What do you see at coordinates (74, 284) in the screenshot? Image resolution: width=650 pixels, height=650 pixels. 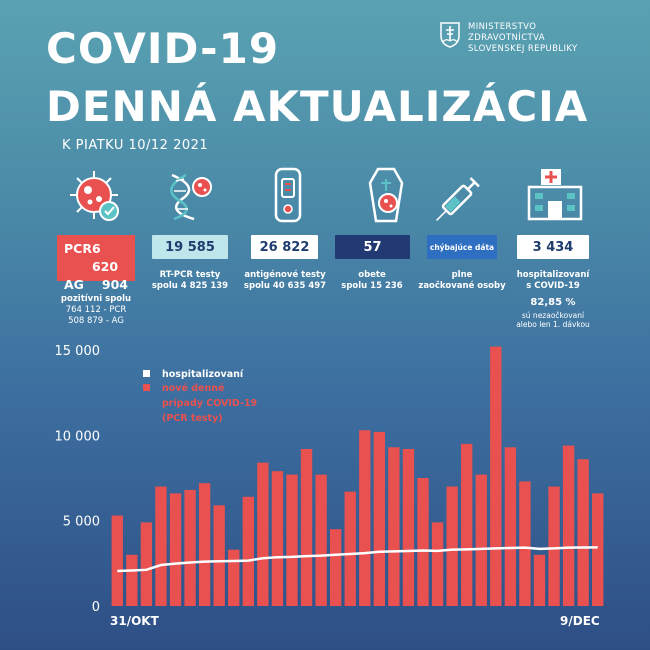 I see `ag-label: AG` at bounding box center [74, 284].